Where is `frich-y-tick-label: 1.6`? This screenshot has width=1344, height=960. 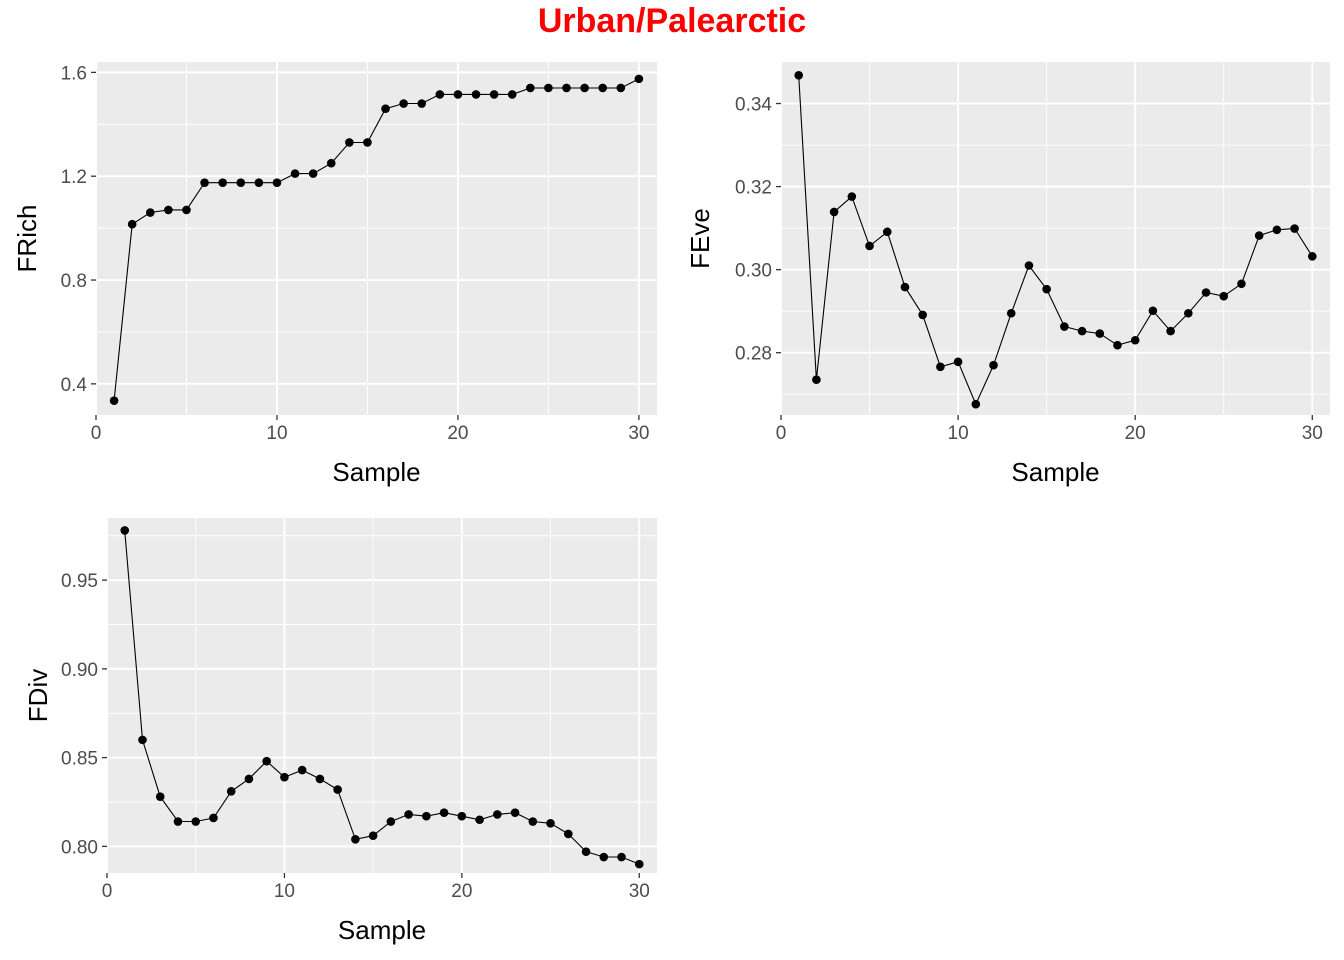
frich-y-tick-label: 1.6 is located at coordinates (74, 73).